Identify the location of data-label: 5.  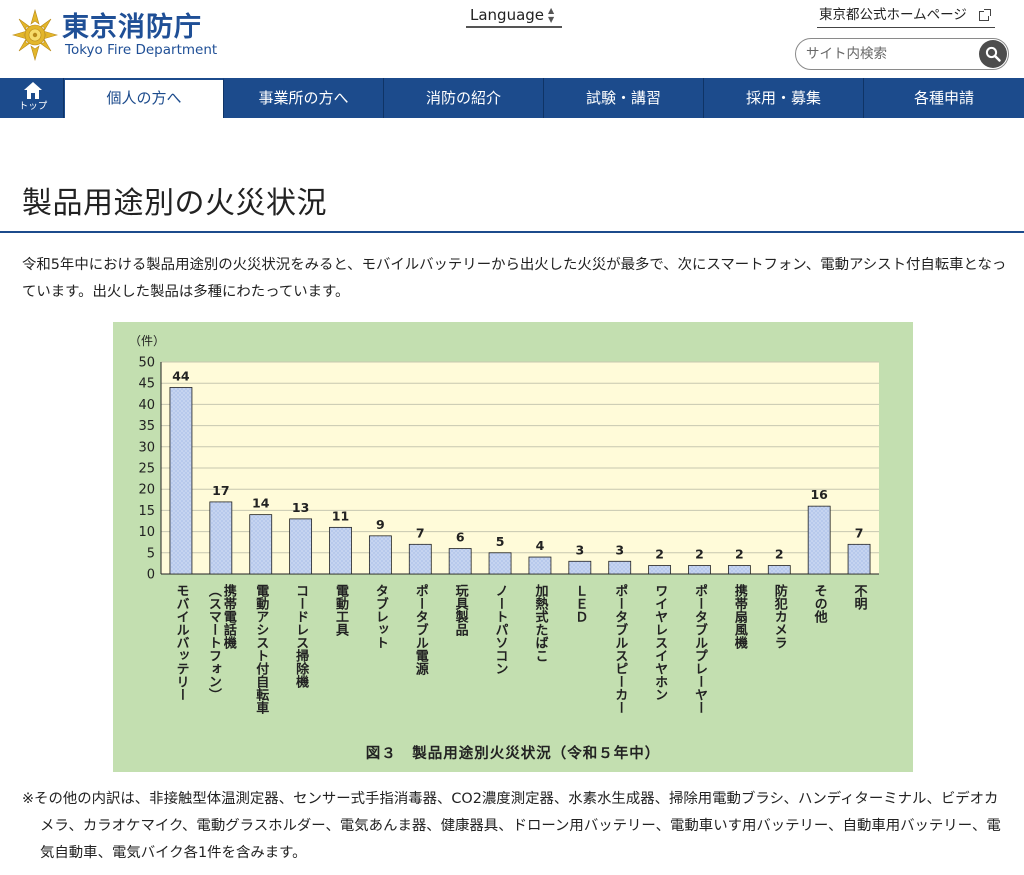
(500, 541).